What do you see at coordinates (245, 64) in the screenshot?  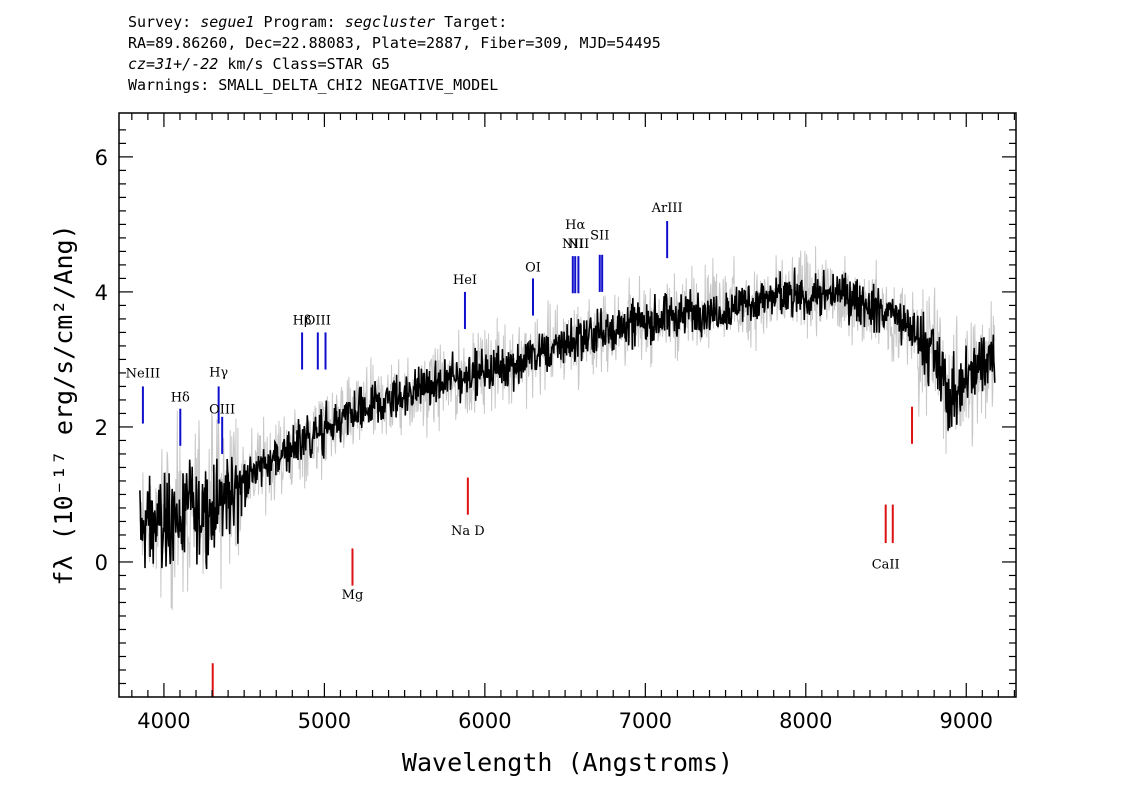 I see `redshift-unit: km/s` at bounding box center [245, 64].